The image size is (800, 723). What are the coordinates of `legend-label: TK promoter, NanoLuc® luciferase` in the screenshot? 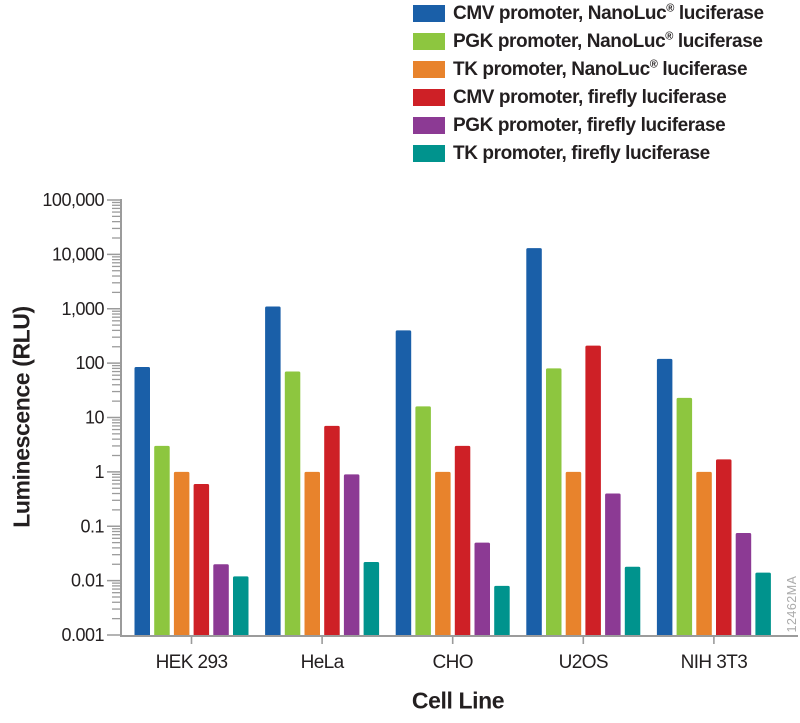 It's located at (600, 69).